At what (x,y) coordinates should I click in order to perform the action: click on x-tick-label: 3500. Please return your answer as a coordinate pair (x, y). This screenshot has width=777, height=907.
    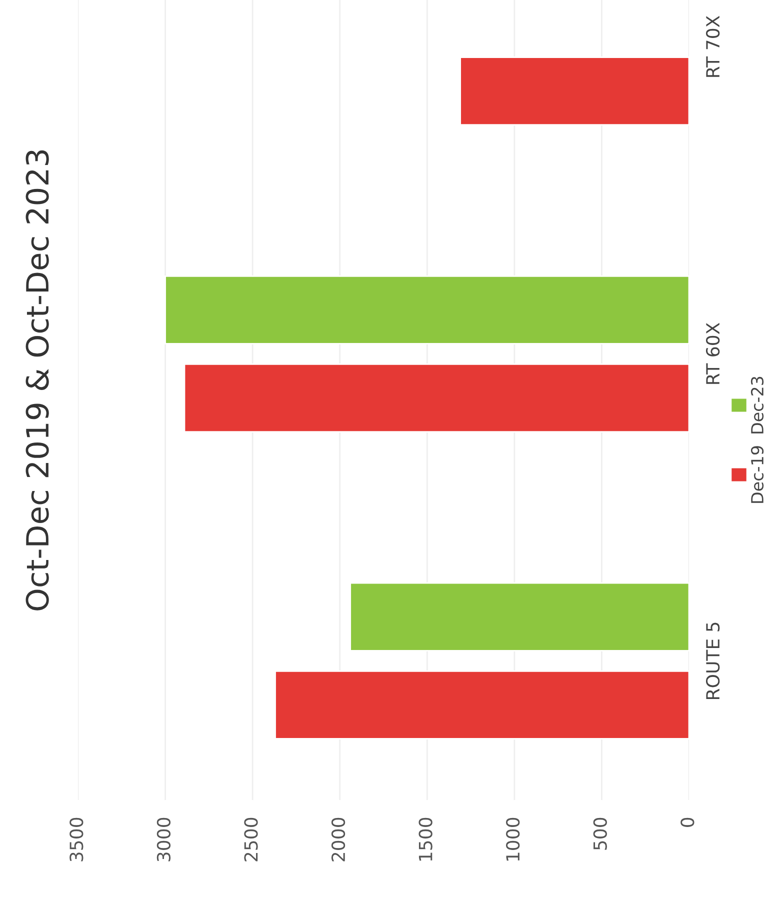
    Looking at the image, I should click on (77, 840).